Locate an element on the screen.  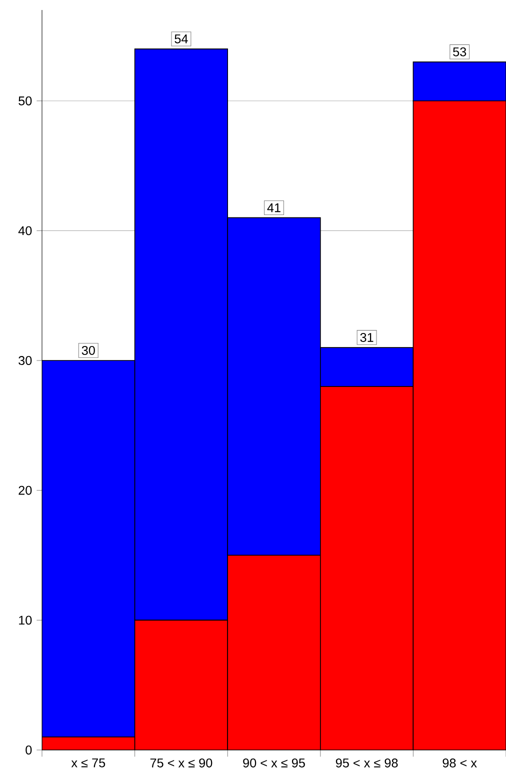
y-tick-label: 20 is located at coordinates (25, 490).